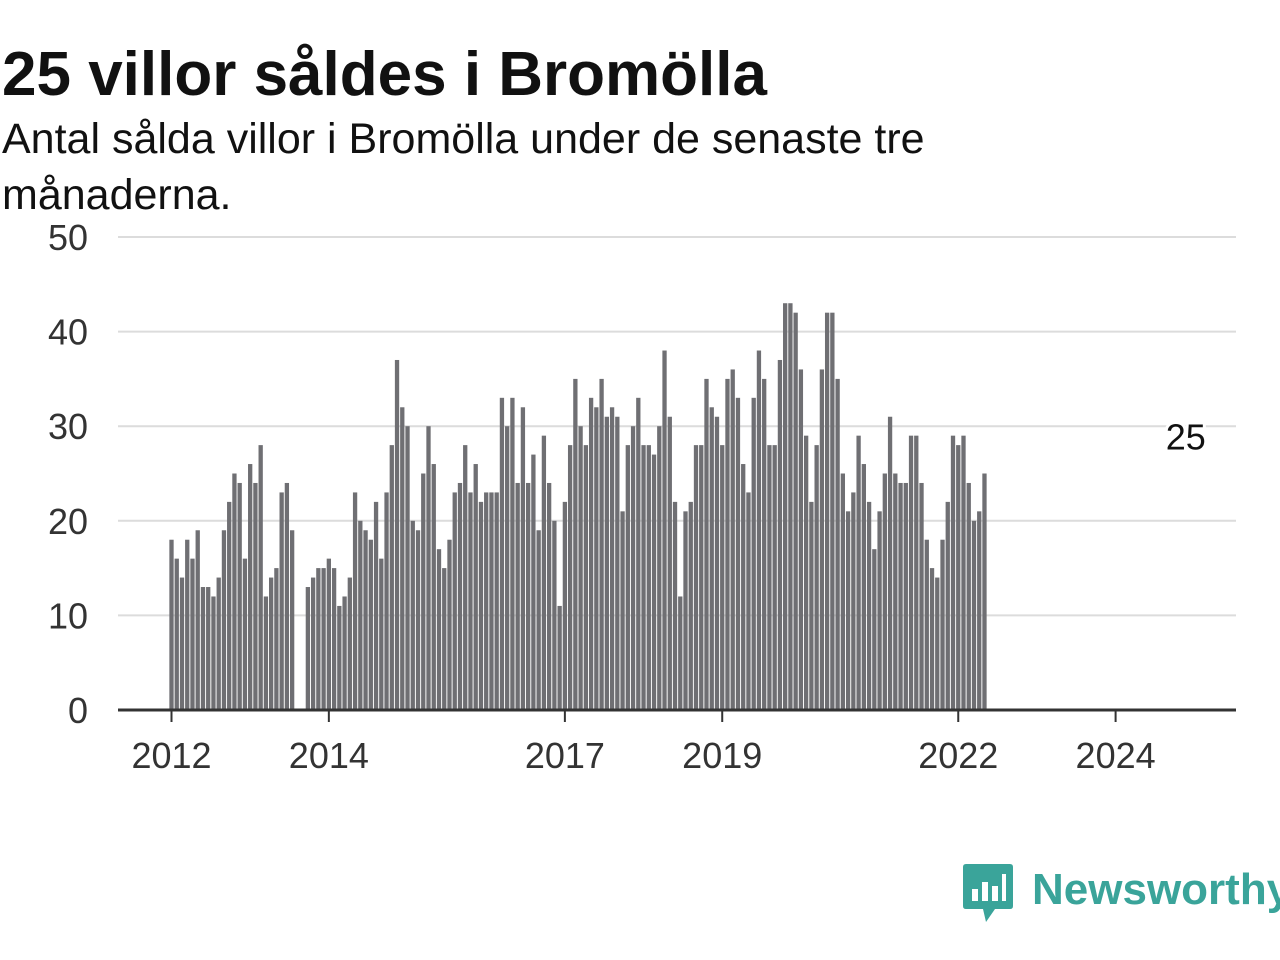 This screenshot has height=960, width=1280. Describe the element at coordinates (643, 743) in the screenshot. I see `x-axis: 2012 2014 2017 2019 2022 2024` at that location.